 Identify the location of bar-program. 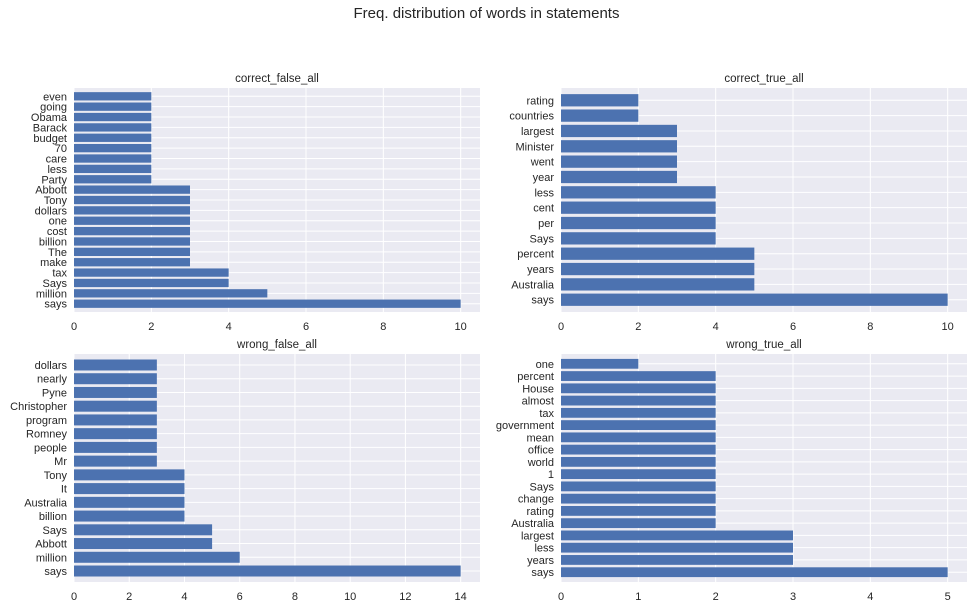
(115, 420).